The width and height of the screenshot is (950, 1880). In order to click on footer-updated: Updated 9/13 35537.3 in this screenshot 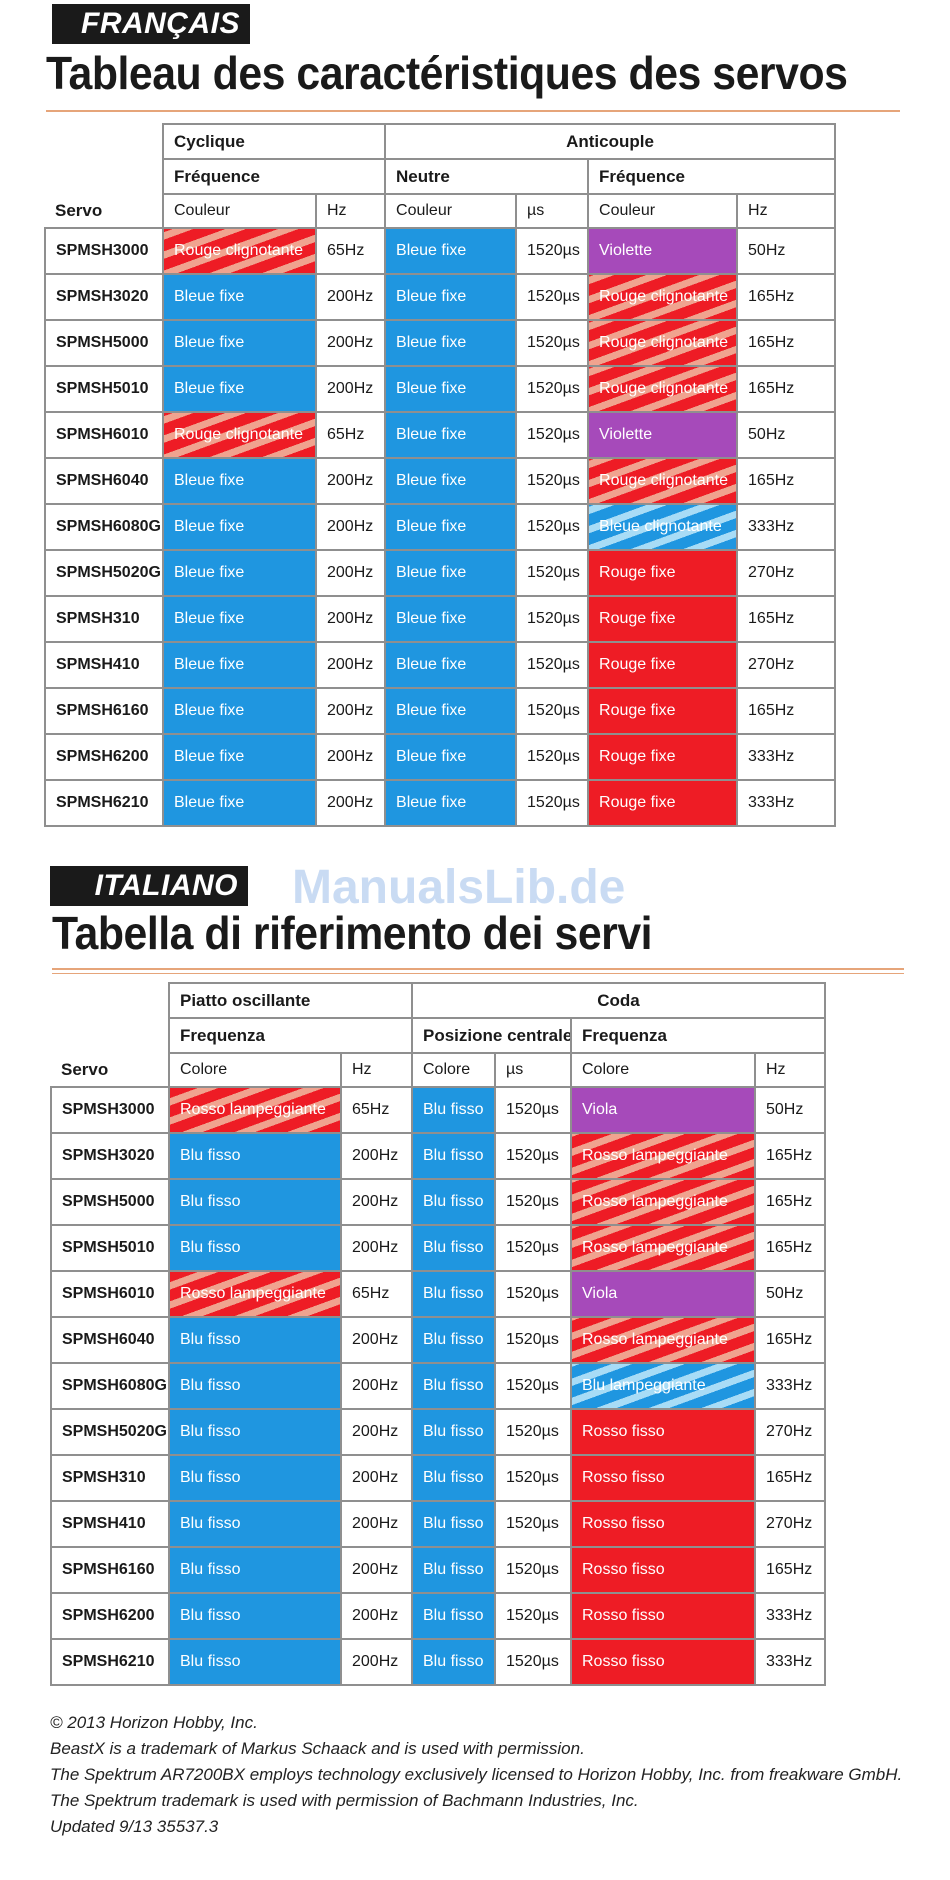, I will do `click(134, 1826)`.